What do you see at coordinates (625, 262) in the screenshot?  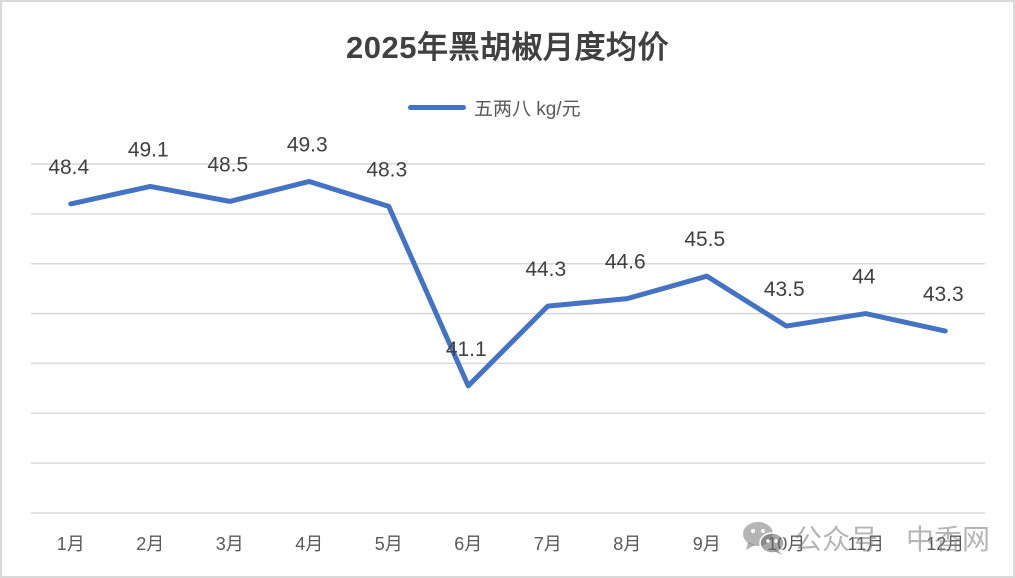 I see `data-label: 44.6` at bounding box center [625, 262].